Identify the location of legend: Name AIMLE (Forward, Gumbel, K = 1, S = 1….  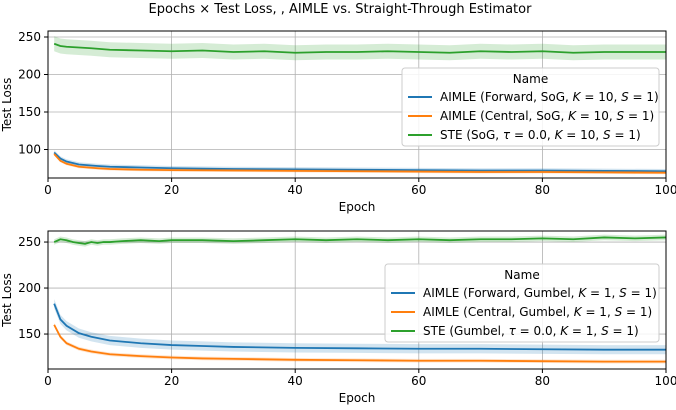
(522, 303).